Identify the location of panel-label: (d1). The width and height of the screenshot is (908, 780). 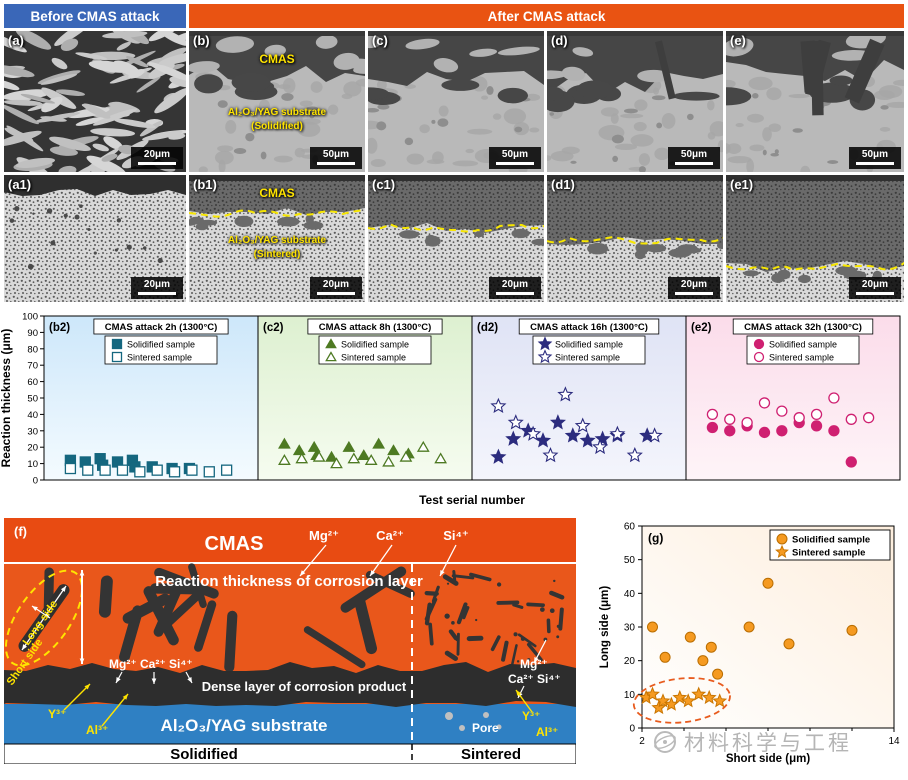
(563, 184).